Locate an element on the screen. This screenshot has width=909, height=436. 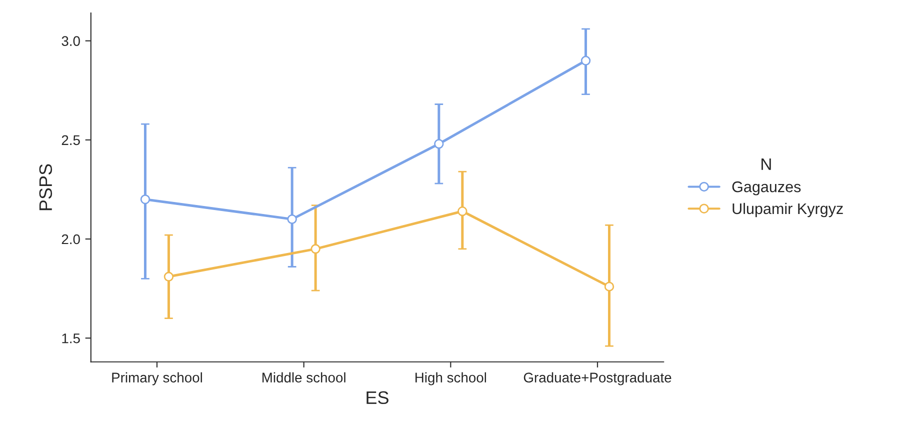
x-tick-label: Middle school is located at coordinates (304, 377).